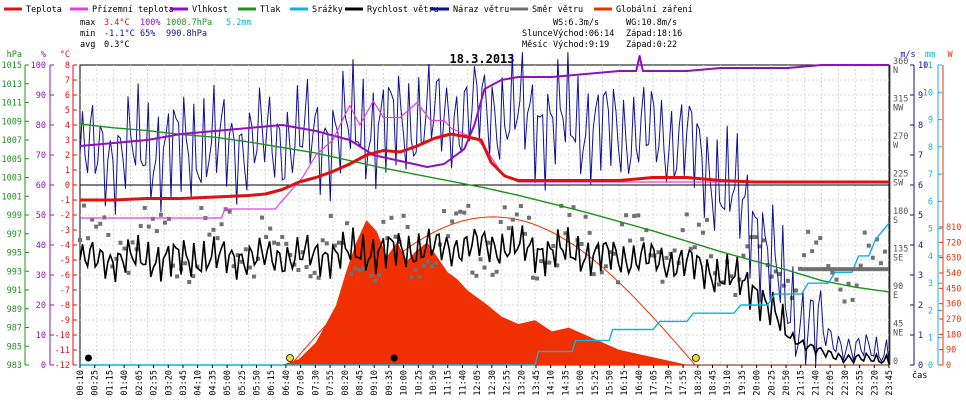  I want to click on hpa-tick-4: 1007, so click(12, 141).